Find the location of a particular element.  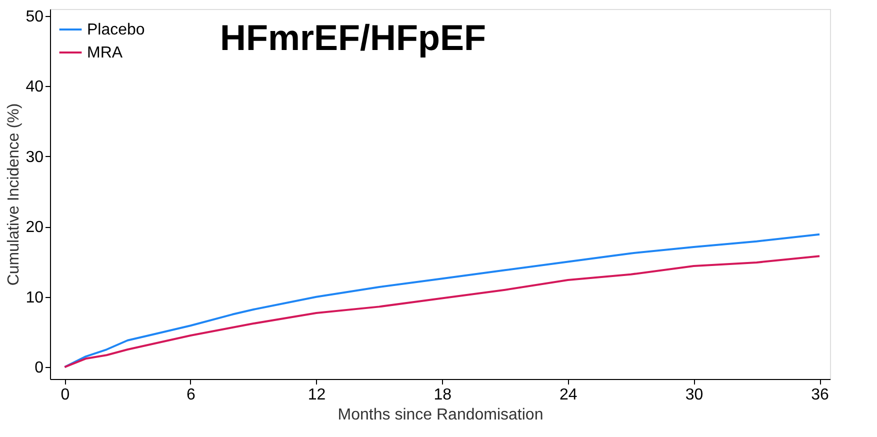

y-tick-label: 50 is located at coordinates (35, 17).